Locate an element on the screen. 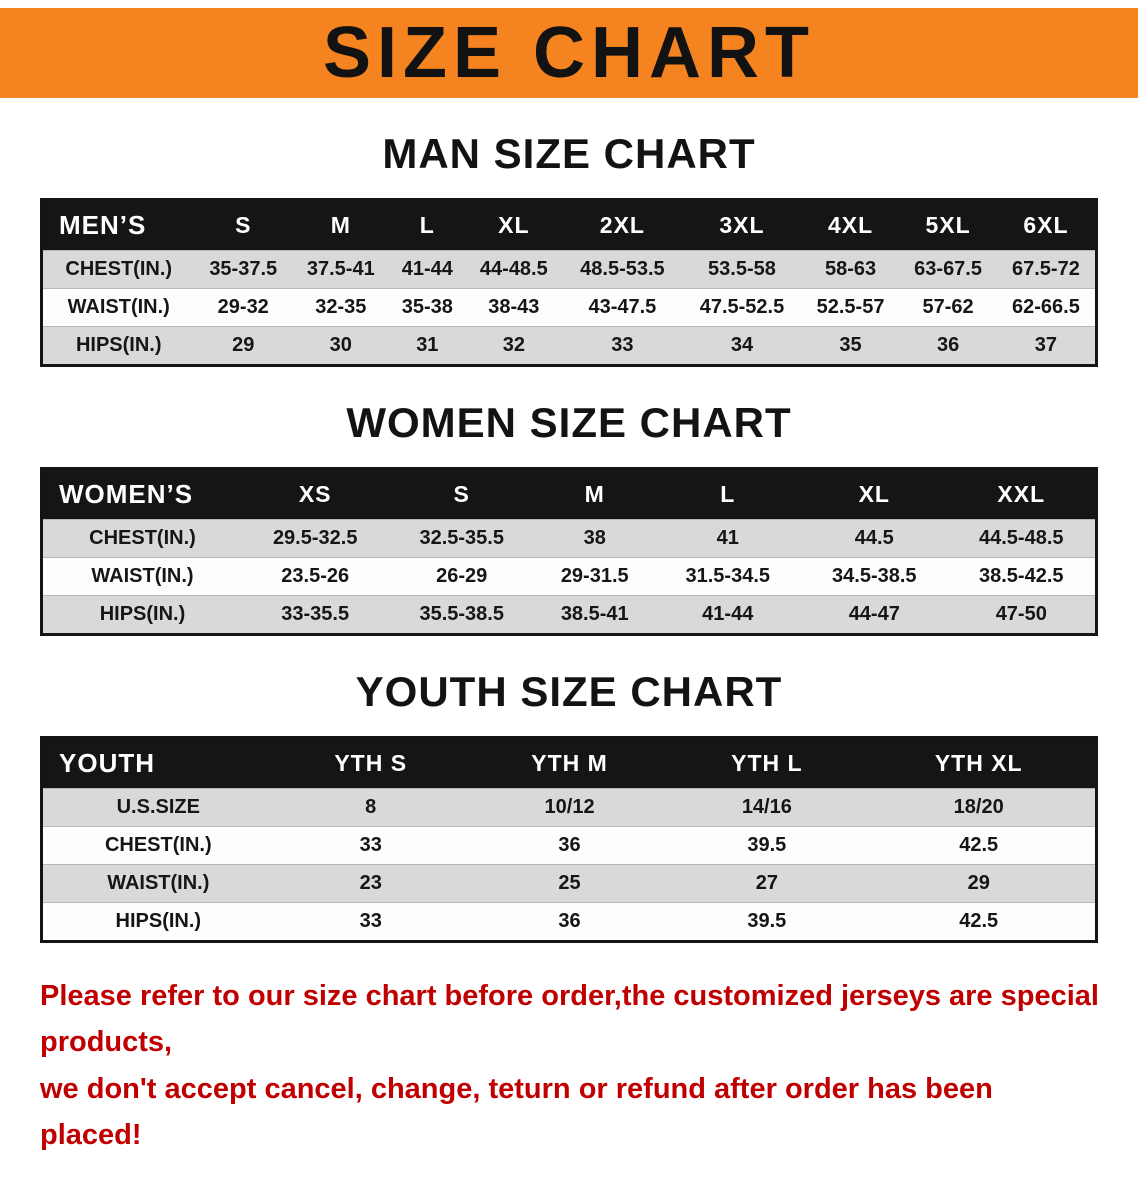  banner-title: SIZE CHART is located at coordinates (569, 53).